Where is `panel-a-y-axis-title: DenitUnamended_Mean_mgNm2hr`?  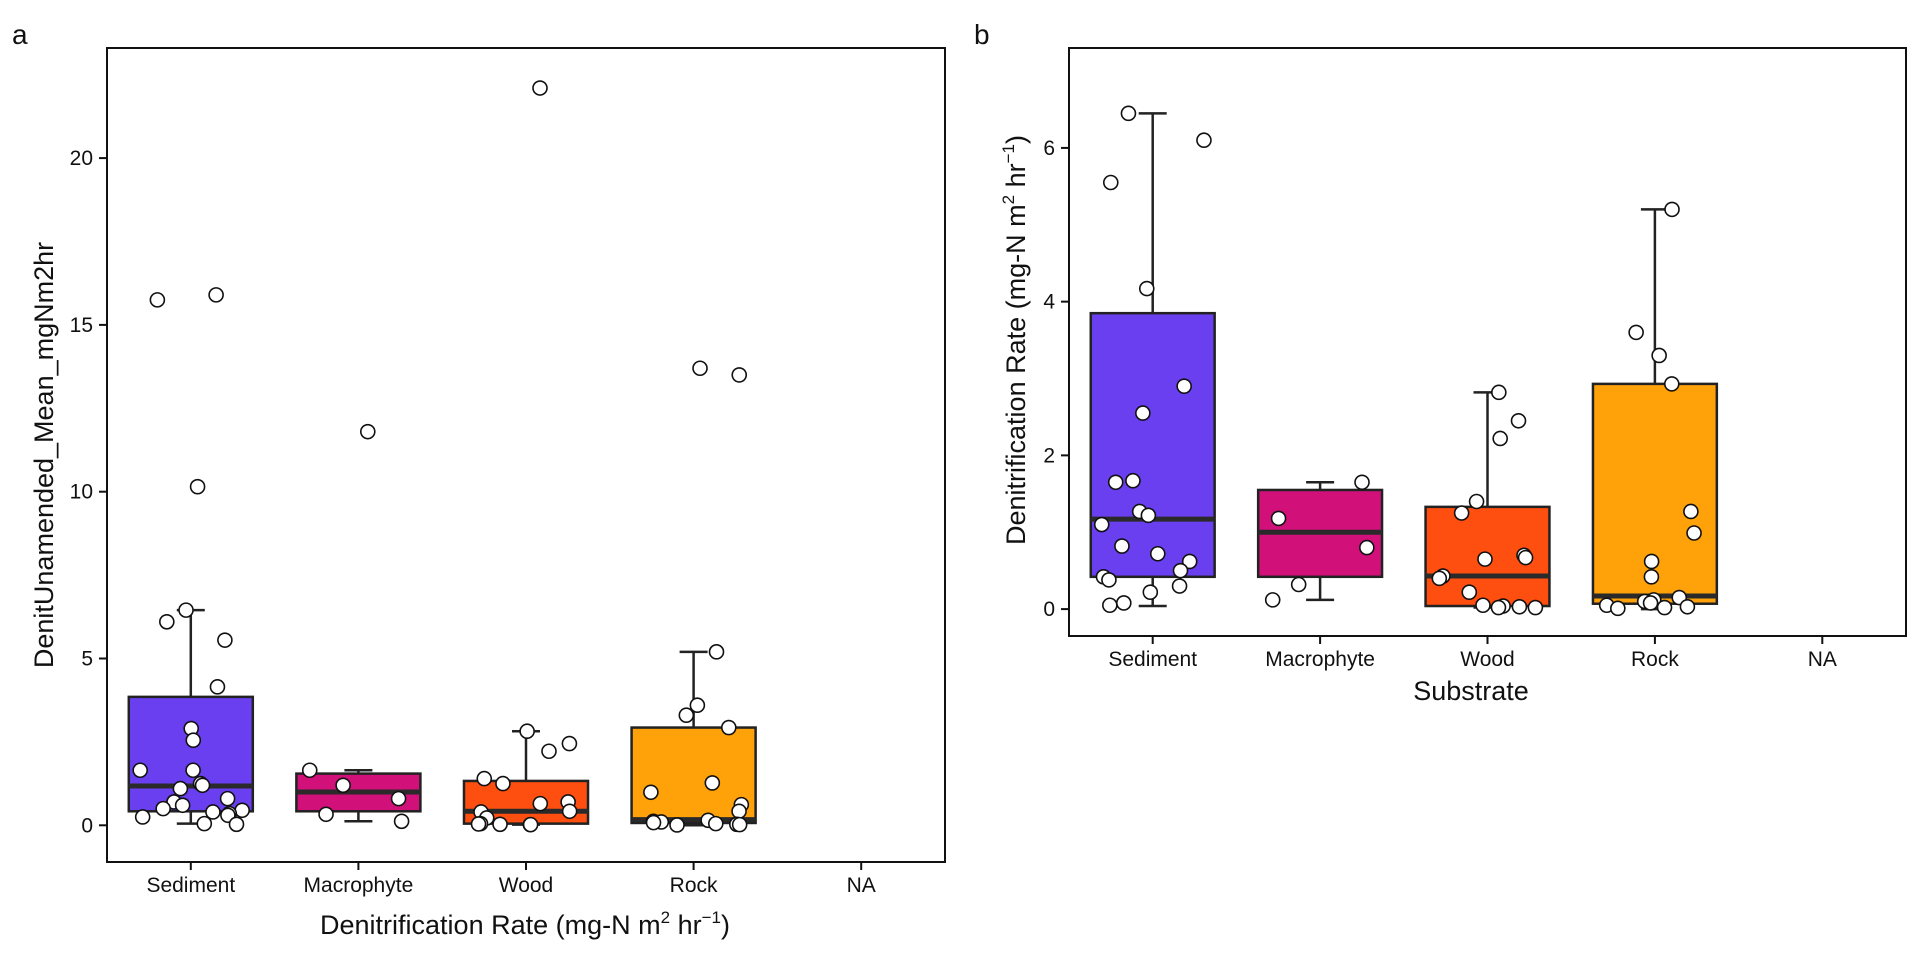
panel-a-y-axis-title: DenitUnamended_Mean_mgNm2hr is located at coordinates (44, 455).